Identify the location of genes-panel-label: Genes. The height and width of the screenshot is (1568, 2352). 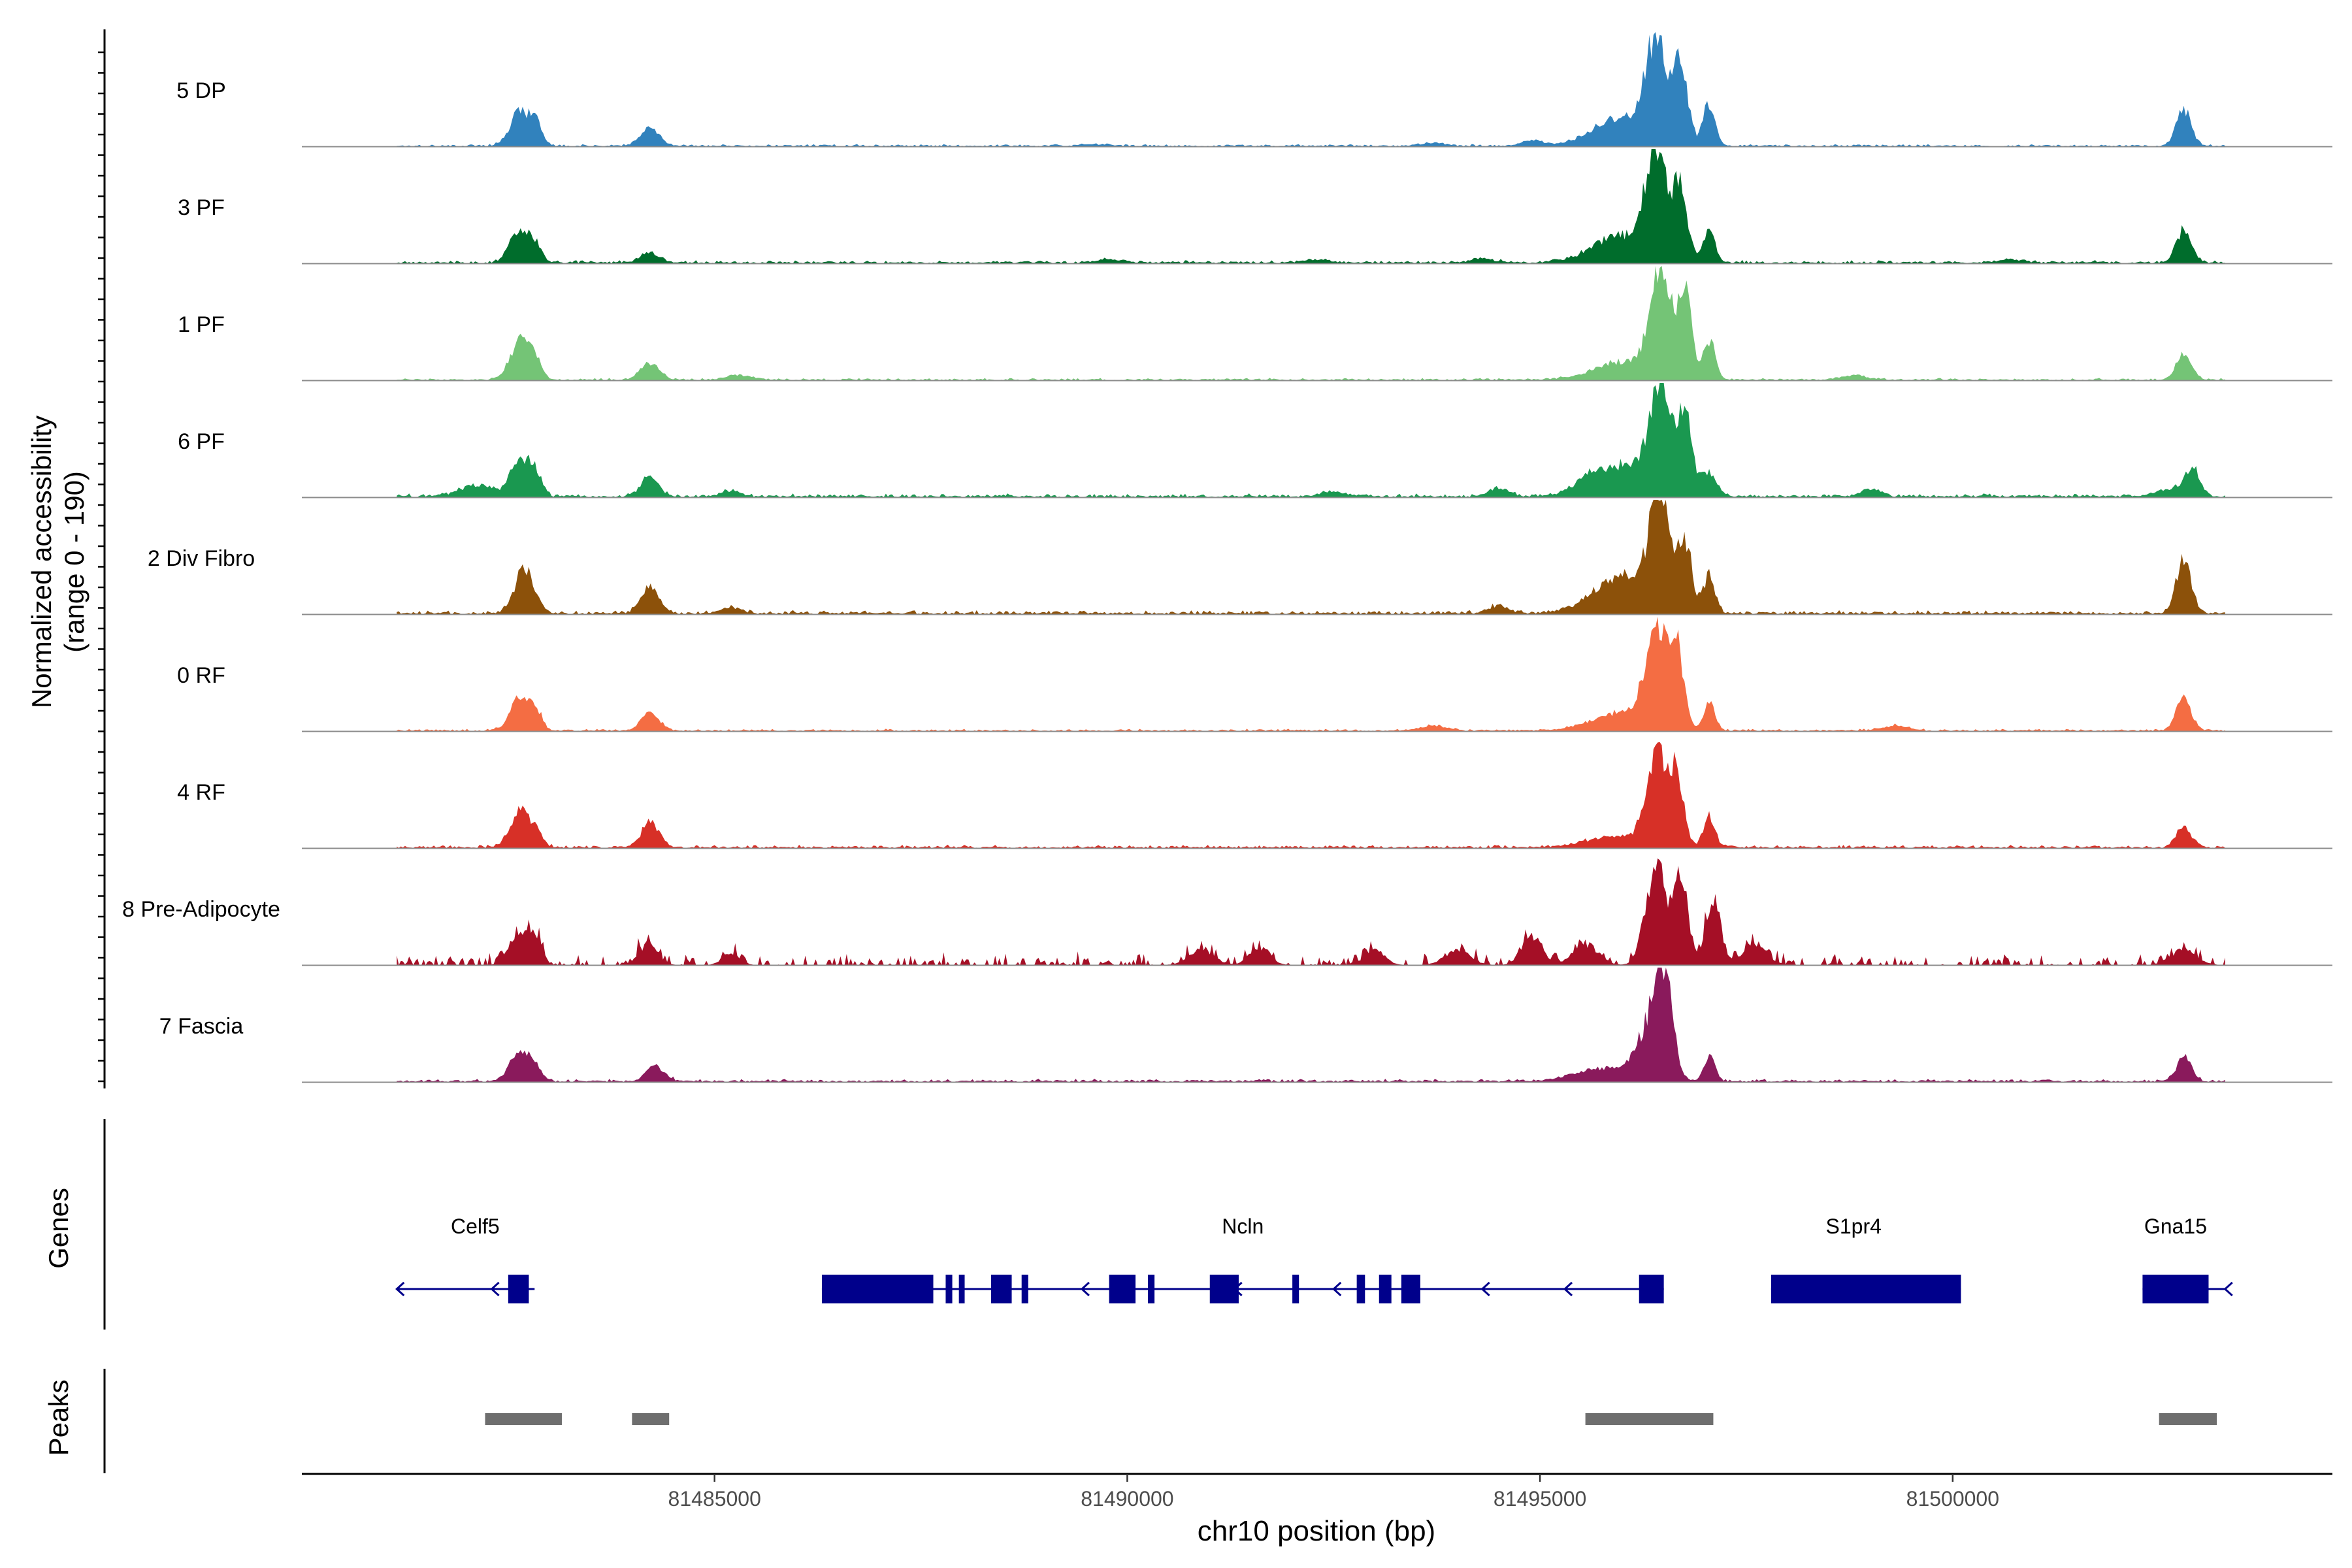
(58, 1228).